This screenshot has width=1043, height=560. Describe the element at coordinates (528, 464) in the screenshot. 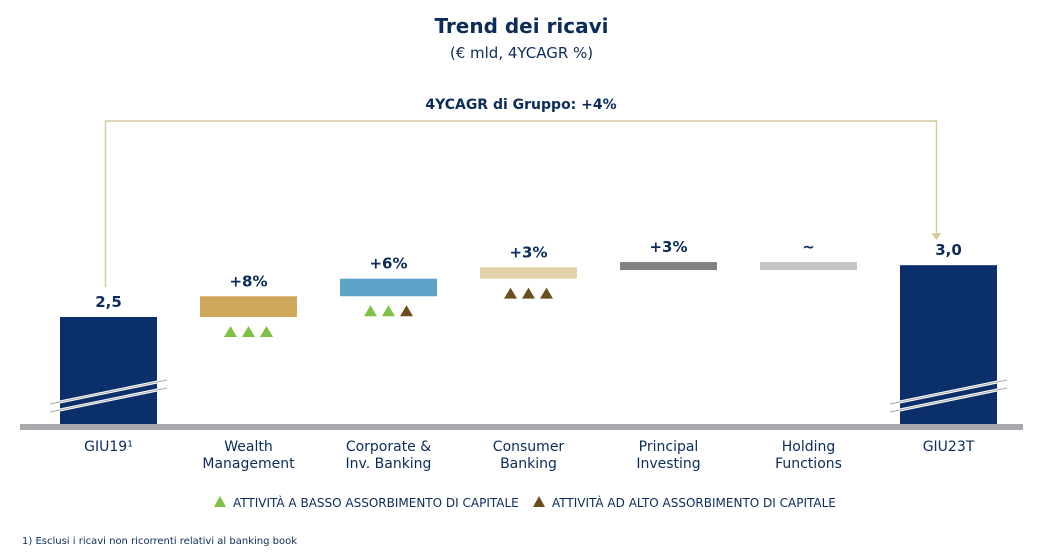

I see `category-label-3-1: Banking` at that location.